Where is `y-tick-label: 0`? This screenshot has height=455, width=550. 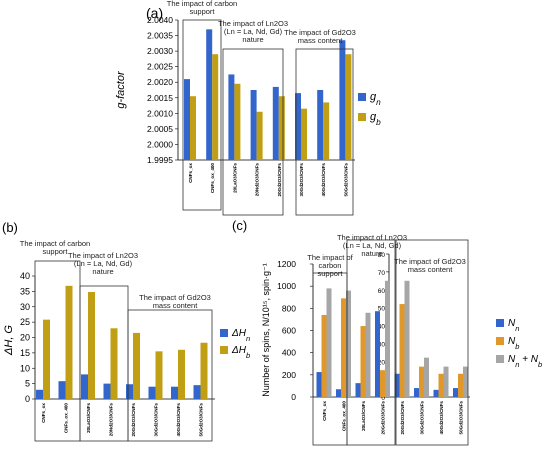 y-tick-label: 0 is located at coordinates (27, 399).